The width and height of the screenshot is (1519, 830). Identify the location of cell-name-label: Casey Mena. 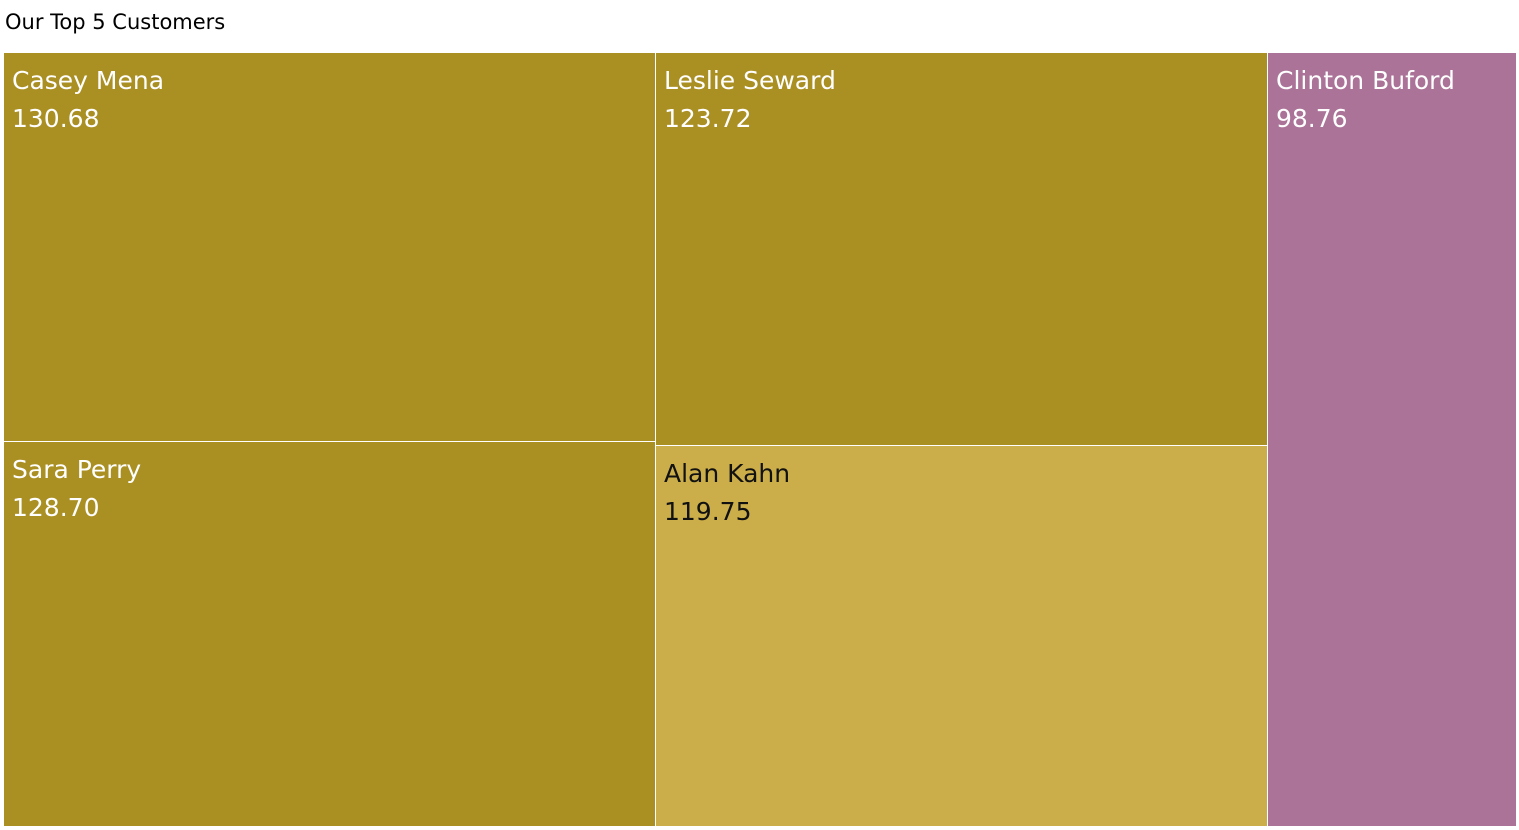
(88, 80).